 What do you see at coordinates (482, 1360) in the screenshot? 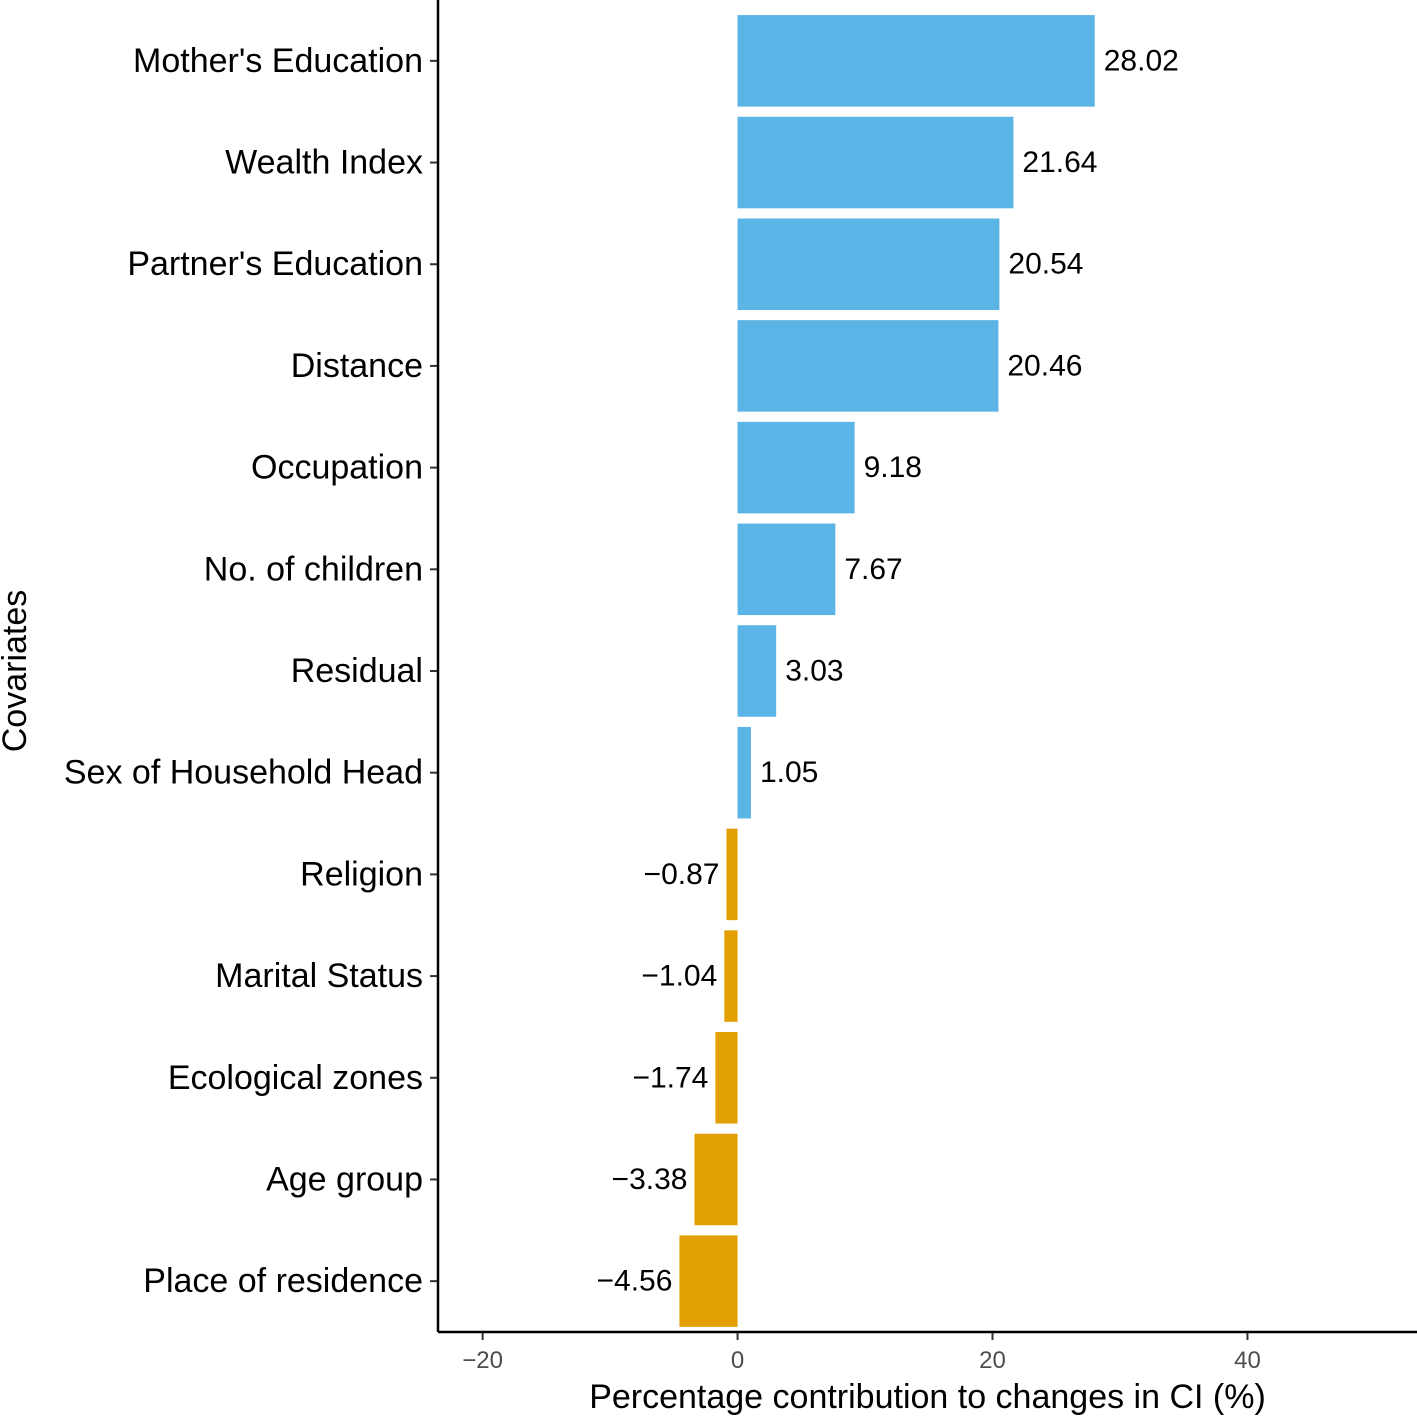
I see `x-tick-label: −20` at bounding box center [482, 1360].